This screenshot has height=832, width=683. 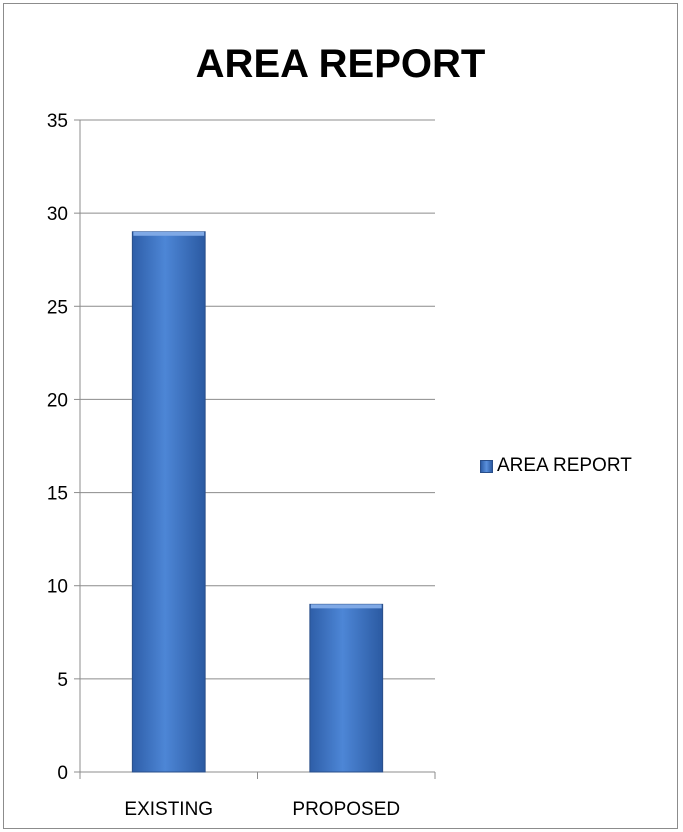 I want to click on bar-top-highlight-proposed, so click(x=346, y=606).